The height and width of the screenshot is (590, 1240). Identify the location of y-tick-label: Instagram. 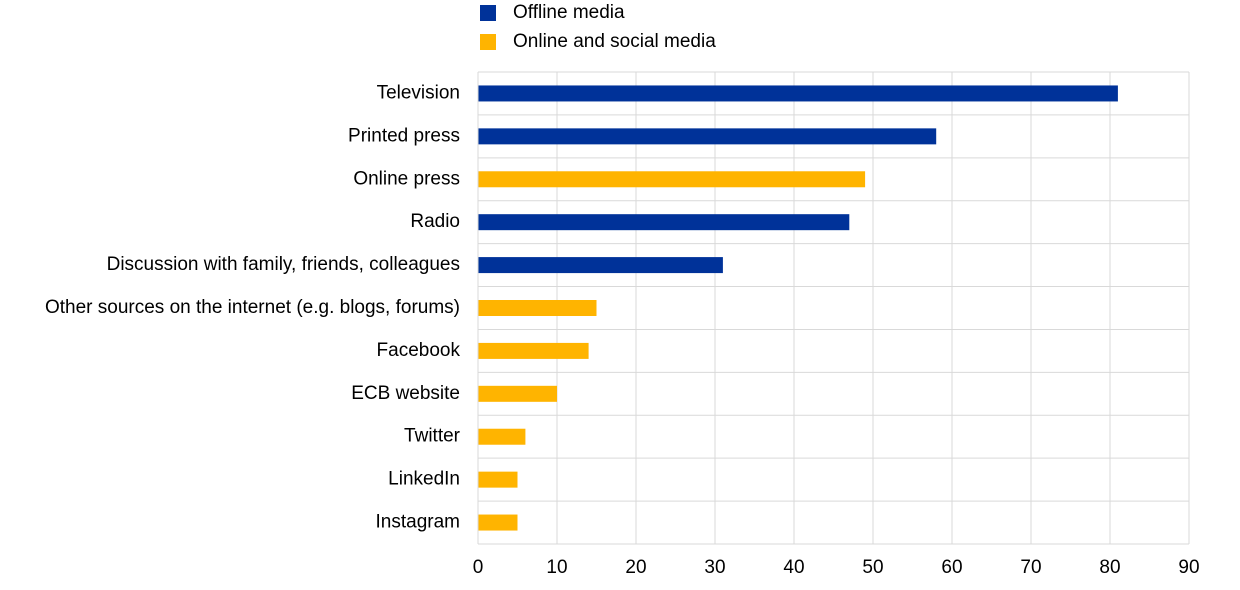
(418, 522).